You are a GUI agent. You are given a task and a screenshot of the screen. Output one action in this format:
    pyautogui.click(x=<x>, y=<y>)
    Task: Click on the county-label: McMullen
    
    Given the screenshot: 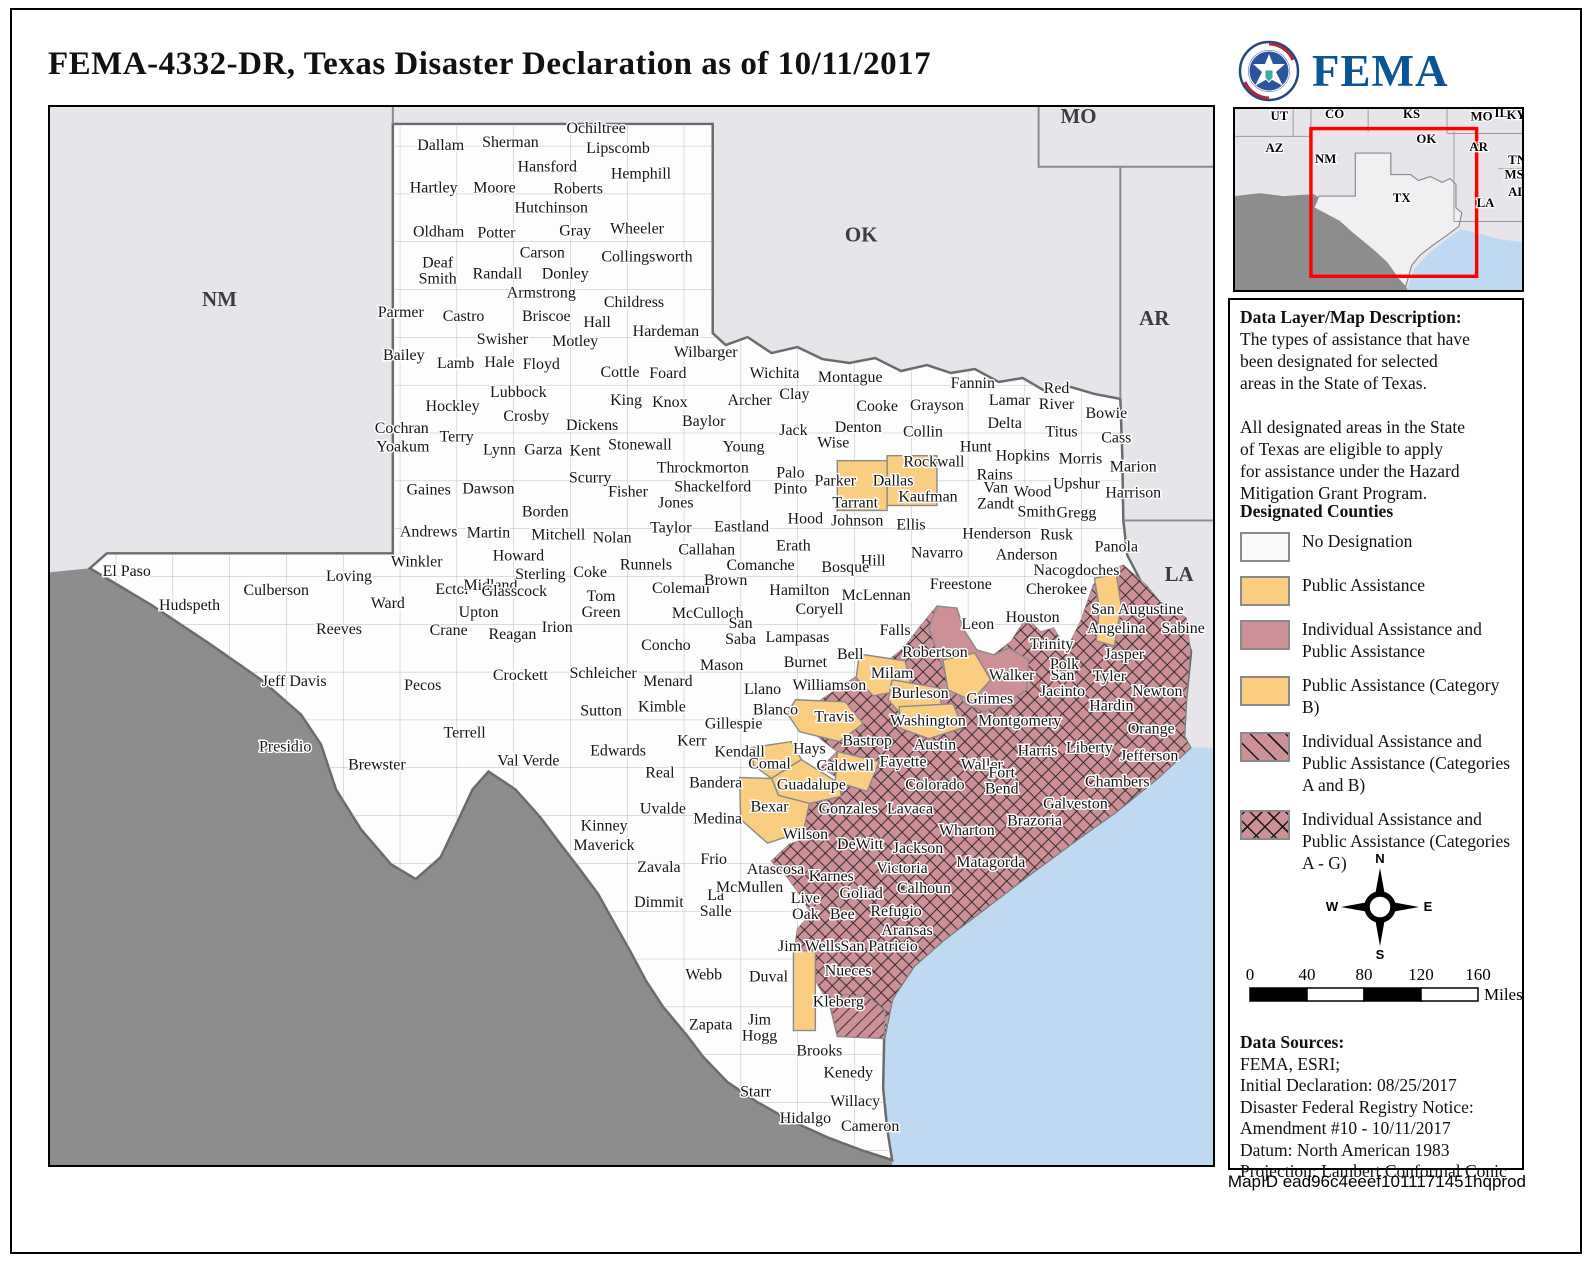 What is the action you would take?
    pyautogui.click(x=749, y=887)
    